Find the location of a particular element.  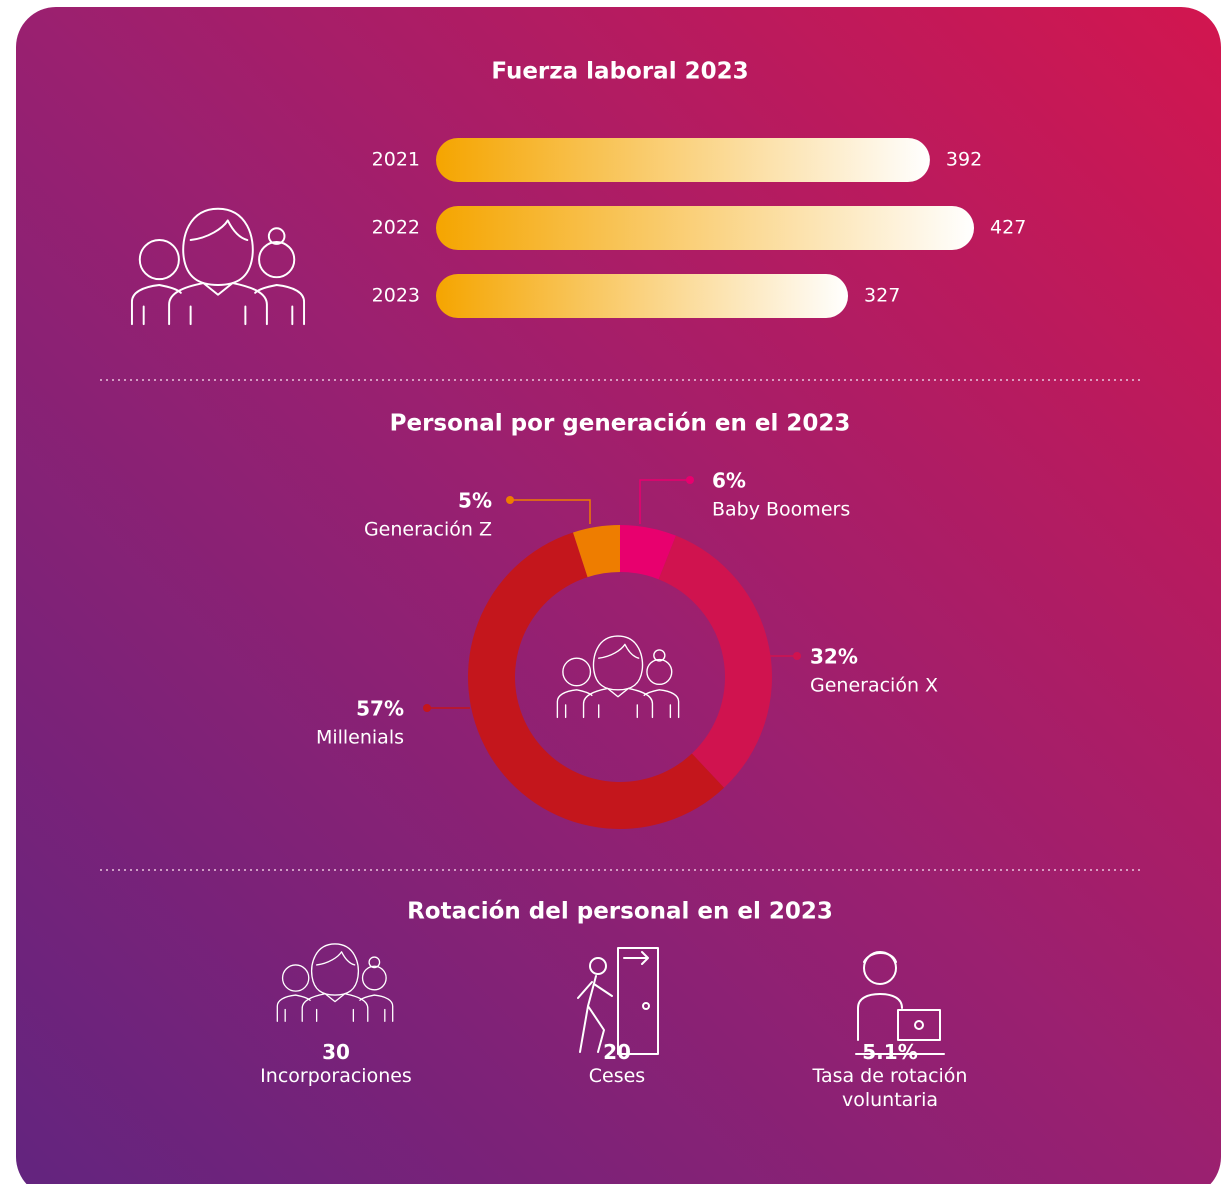

stat: 30 Incorporaciones is located at coordinates (336, 1064).